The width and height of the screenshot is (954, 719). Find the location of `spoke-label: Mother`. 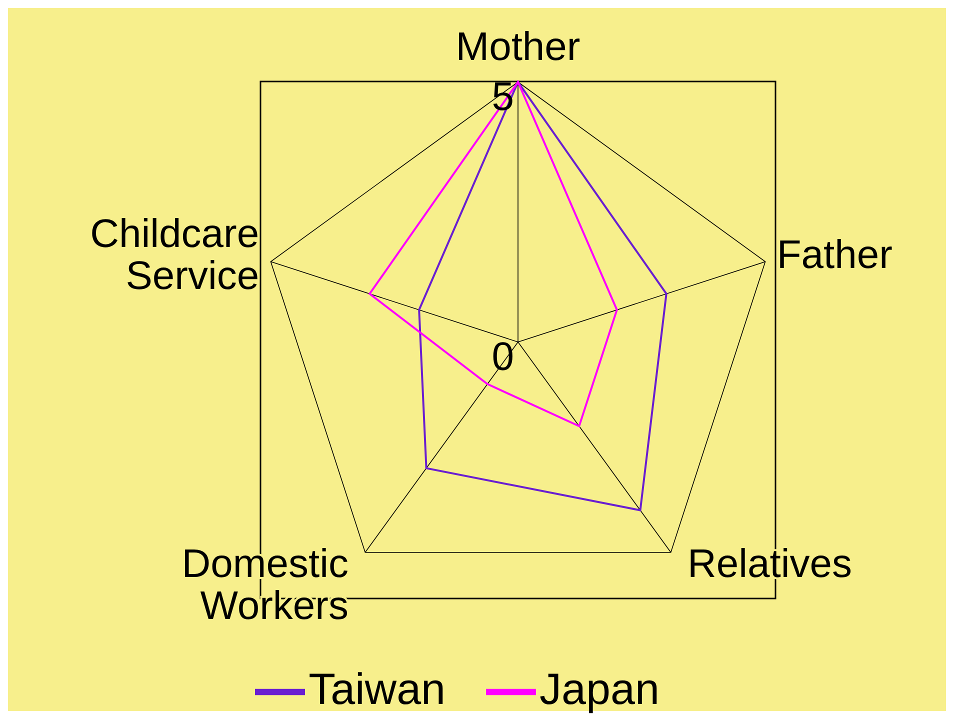

spoke-label: Mother is located at coordinates (518, 47).